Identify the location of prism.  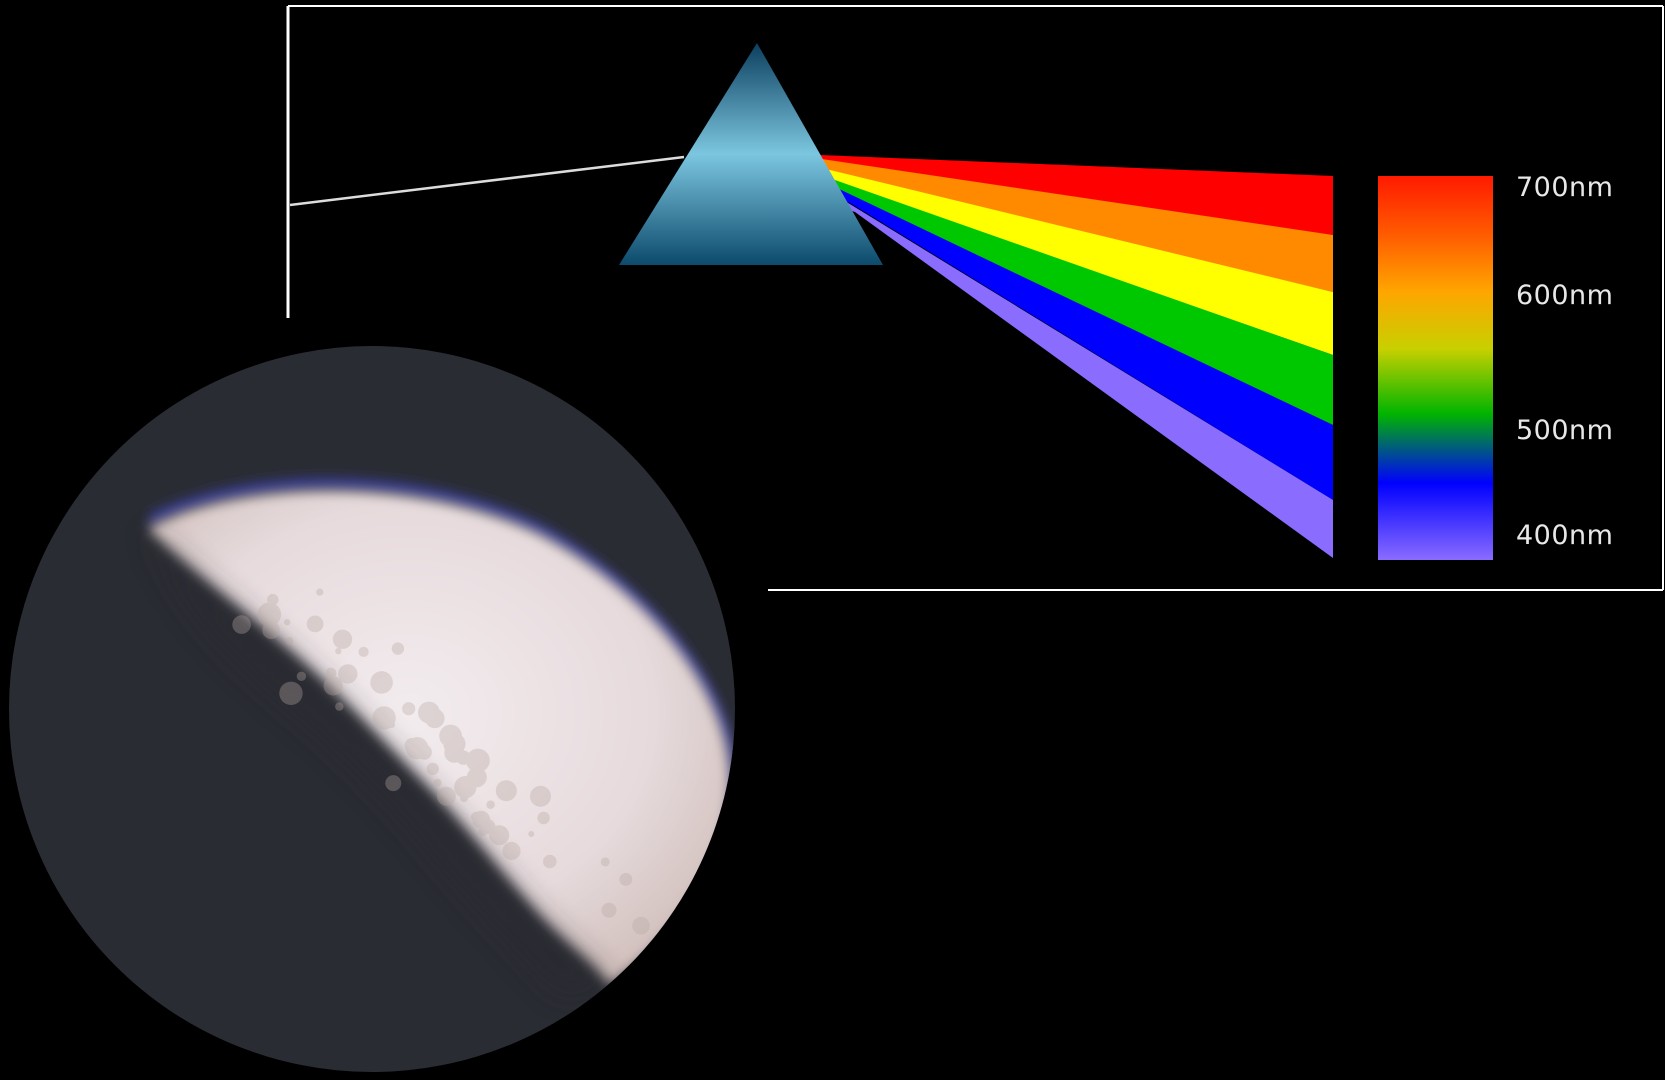
(751, 154).